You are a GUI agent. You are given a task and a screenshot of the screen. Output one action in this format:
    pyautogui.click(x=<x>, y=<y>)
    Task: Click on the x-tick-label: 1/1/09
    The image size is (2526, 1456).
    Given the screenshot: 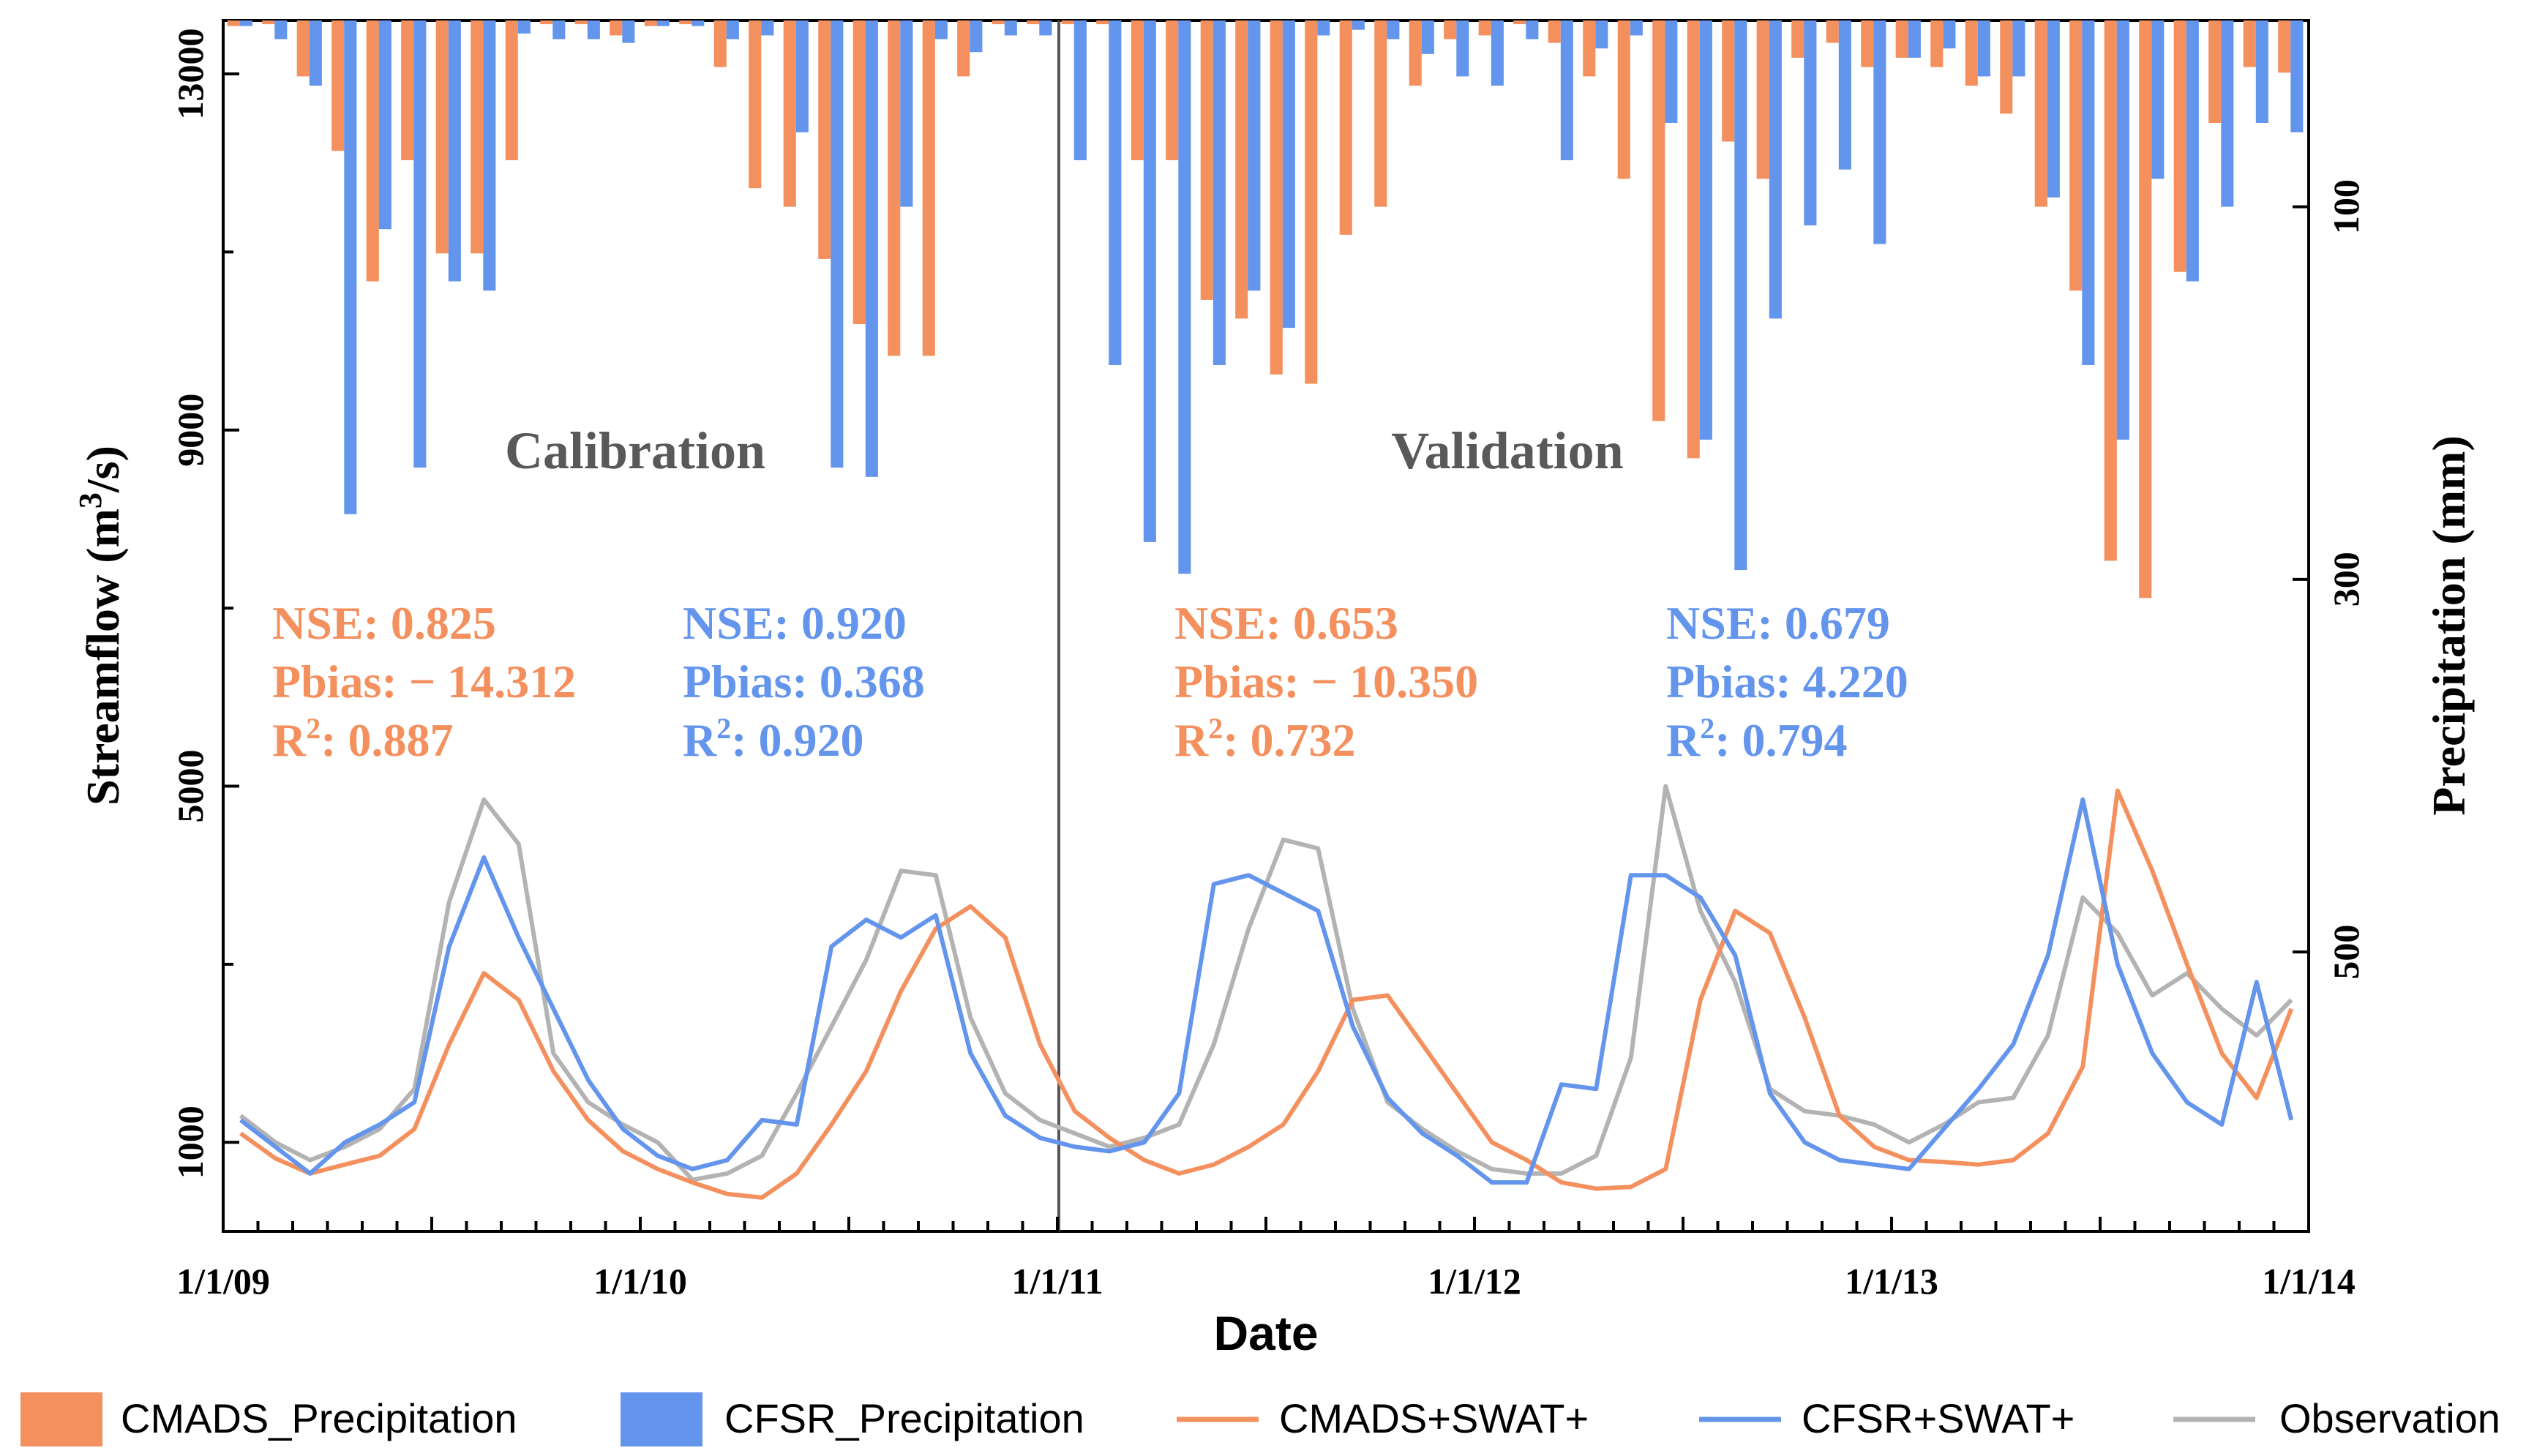 What is the action you would take?
    pyautogui.click(x=223, y=1281)
    